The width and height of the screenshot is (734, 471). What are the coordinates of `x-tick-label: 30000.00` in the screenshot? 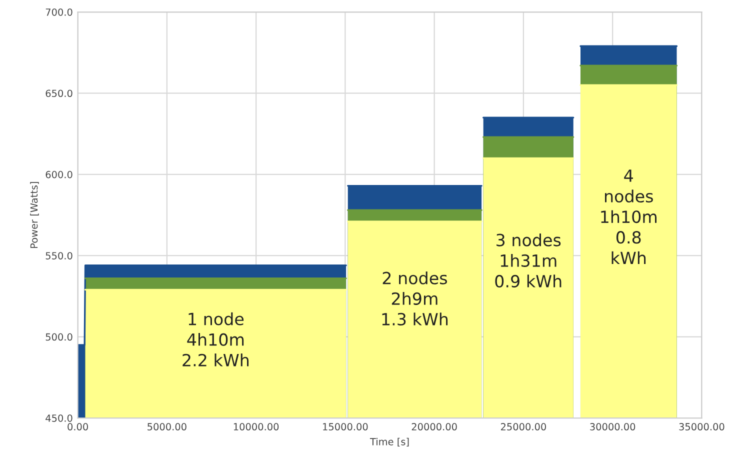 It's located at (613, 426).